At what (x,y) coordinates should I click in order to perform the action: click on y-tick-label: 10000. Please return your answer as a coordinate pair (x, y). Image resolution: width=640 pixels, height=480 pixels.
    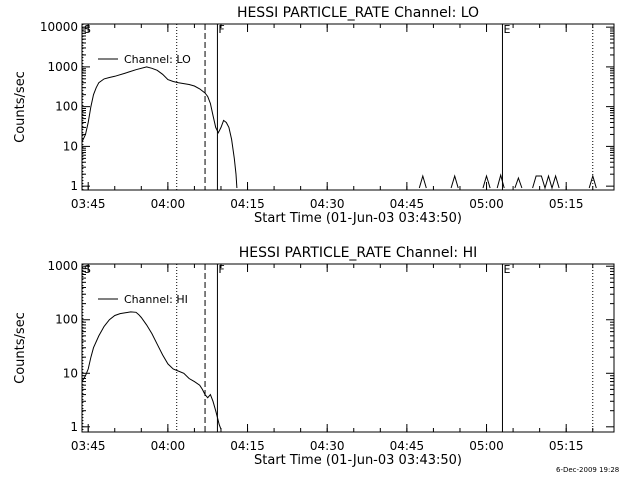
    Looking at the image, I should click on (59, 27).